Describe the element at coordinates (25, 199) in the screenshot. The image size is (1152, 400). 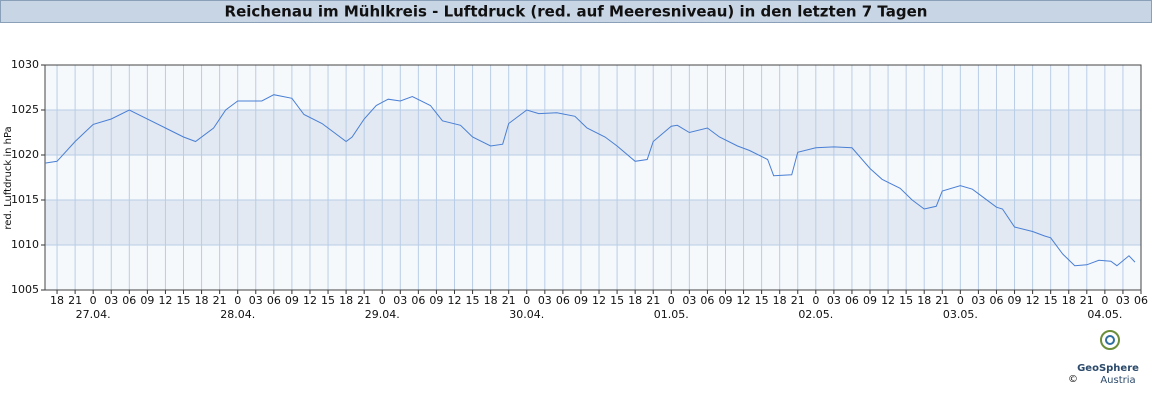
I see `y-tick-label: 1015` at that location.